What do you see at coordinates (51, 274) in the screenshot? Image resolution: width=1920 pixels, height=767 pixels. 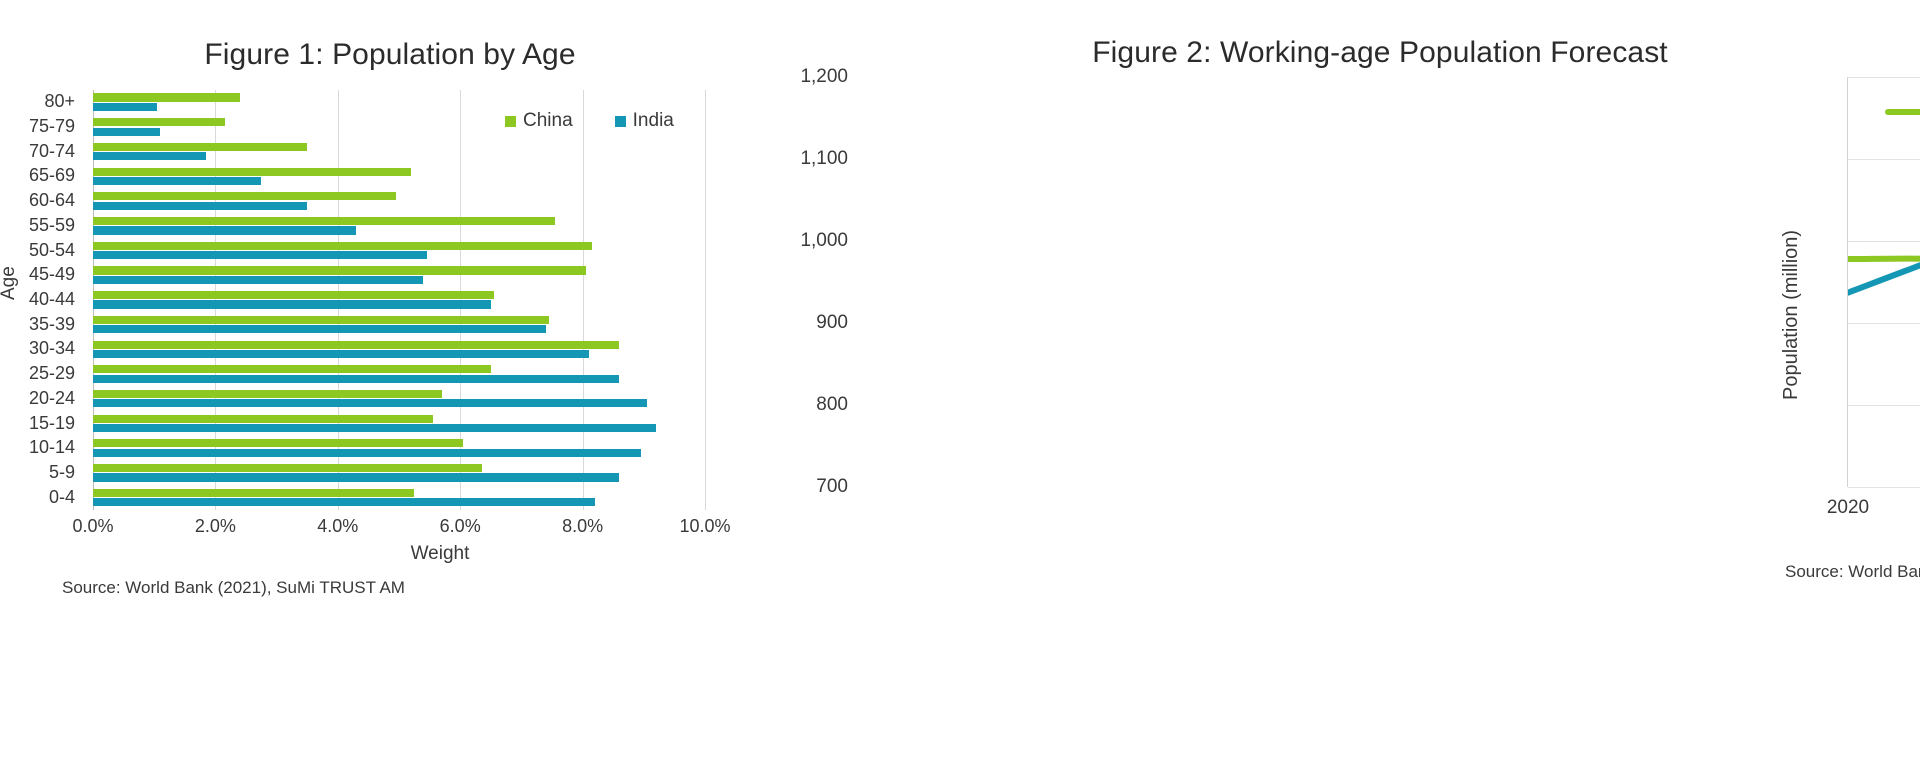 I see `figure-1-category-label: 45-49` at bounding box center [51, 274].